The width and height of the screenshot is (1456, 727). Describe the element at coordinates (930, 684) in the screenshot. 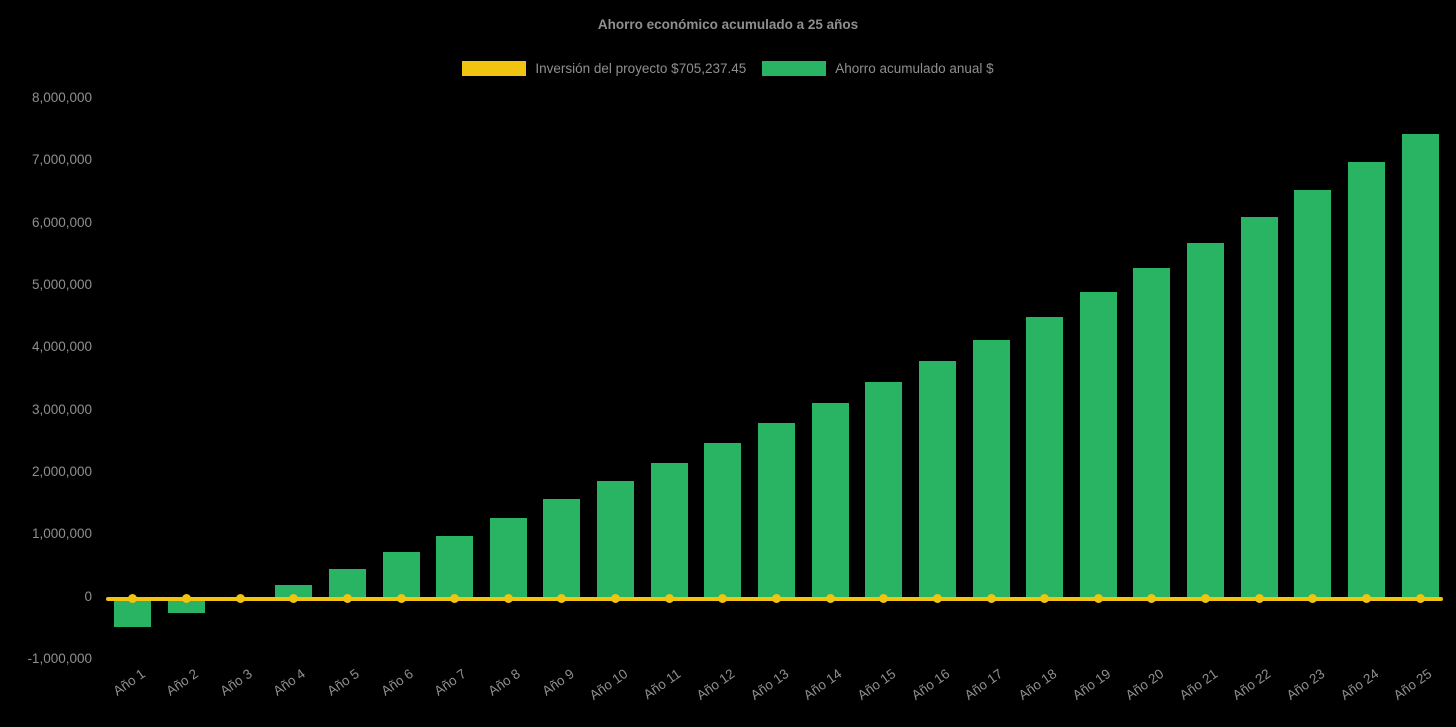

I see `x-tick-label: Año 16` at that location.